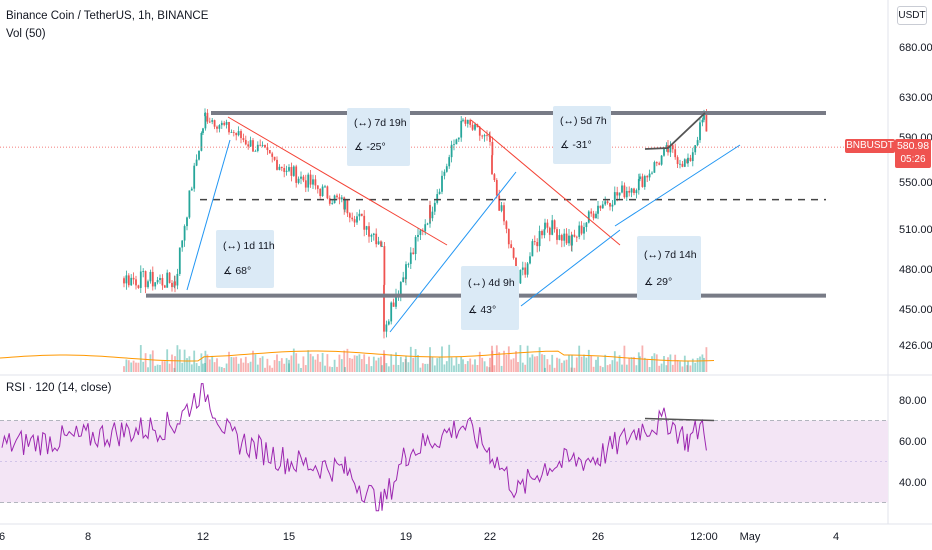 The width and height of the screenshot is (932, 550). Describe the element at coordinates (669, 268) in the screenshot. I see `measure-tag-5: (↔) 7d 14h ∡ 29°` at that location.